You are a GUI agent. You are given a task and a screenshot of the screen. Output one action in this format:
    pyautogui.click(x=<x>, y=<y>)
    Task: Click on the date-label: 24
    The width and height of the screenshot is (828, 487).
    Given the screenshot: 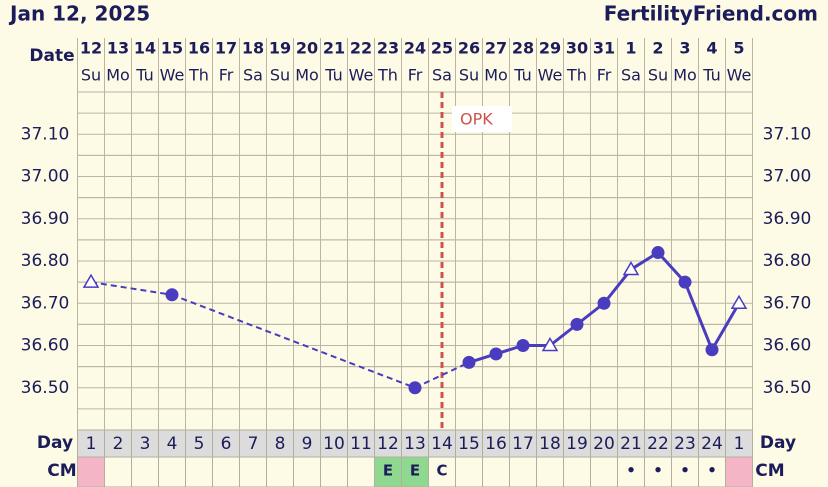 What is the action you would take?
    pyautogui.click(x=415, y=48)
    